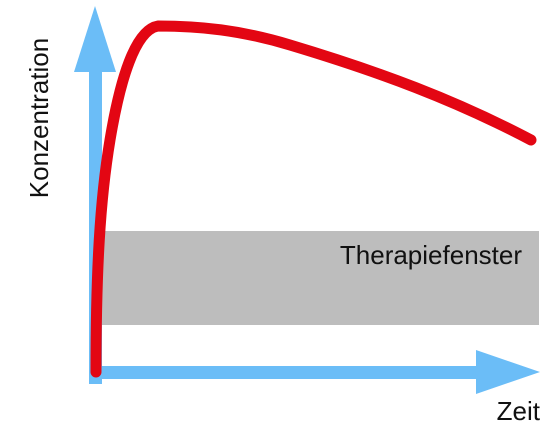  Describe the element at coordinates (519, 411) in the screenshot. I see `x-axis-label: Zeit` at that location.